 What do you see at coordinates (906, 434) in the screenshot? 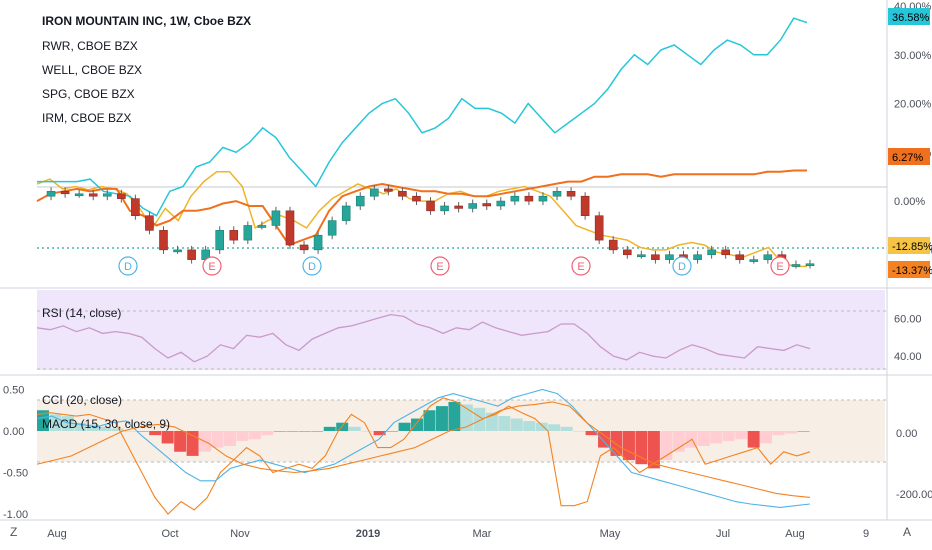
I see `indicator-right-tick-label: 0.00` at bounding box center [906, 434].